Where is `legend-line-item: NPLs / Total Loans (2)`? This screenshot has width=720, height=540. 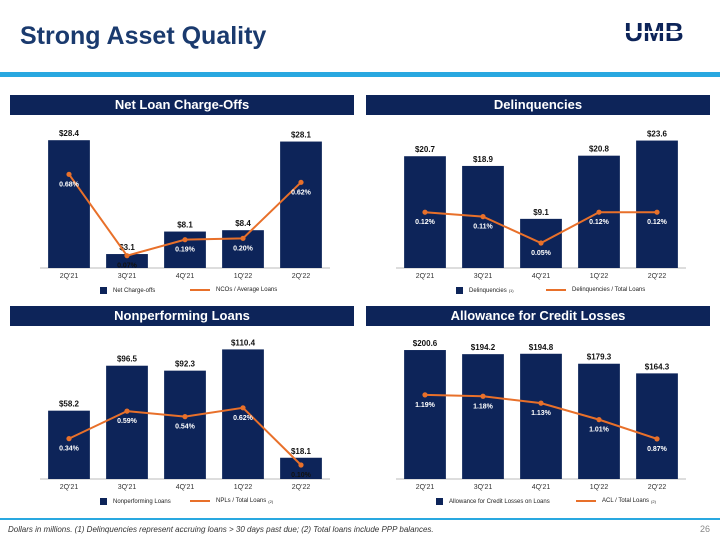 legend-line-item: NPLs / Total Loans (2) is located at coordinates (231, 501).